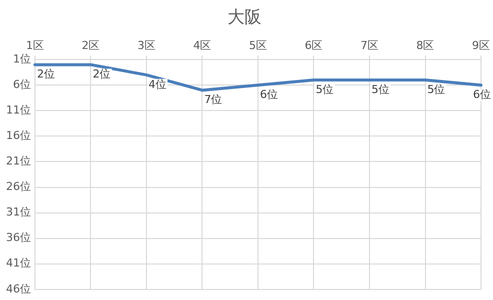 The image size is (493, 300). I want to click on chart-title: 大阪, so click(245, 18).